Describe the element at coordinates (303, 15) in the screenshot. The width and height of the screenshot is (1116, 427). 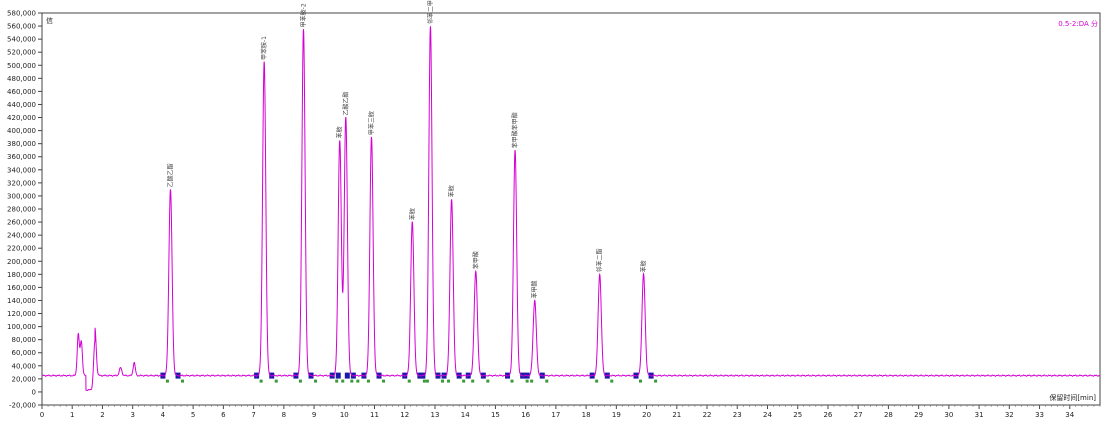
I see `peak-label: 甲苯胺-2` at that location.